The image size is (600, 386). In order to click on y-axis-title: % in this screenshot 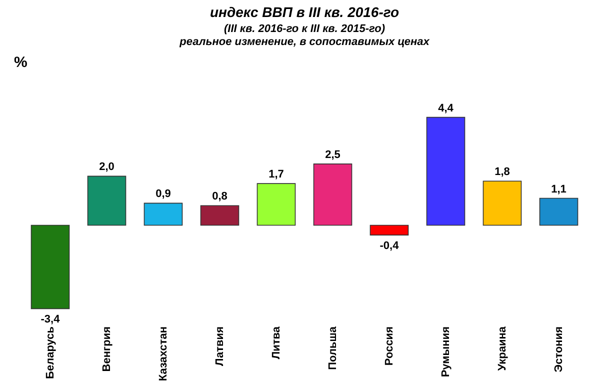, I will do `click(21, 62)`.